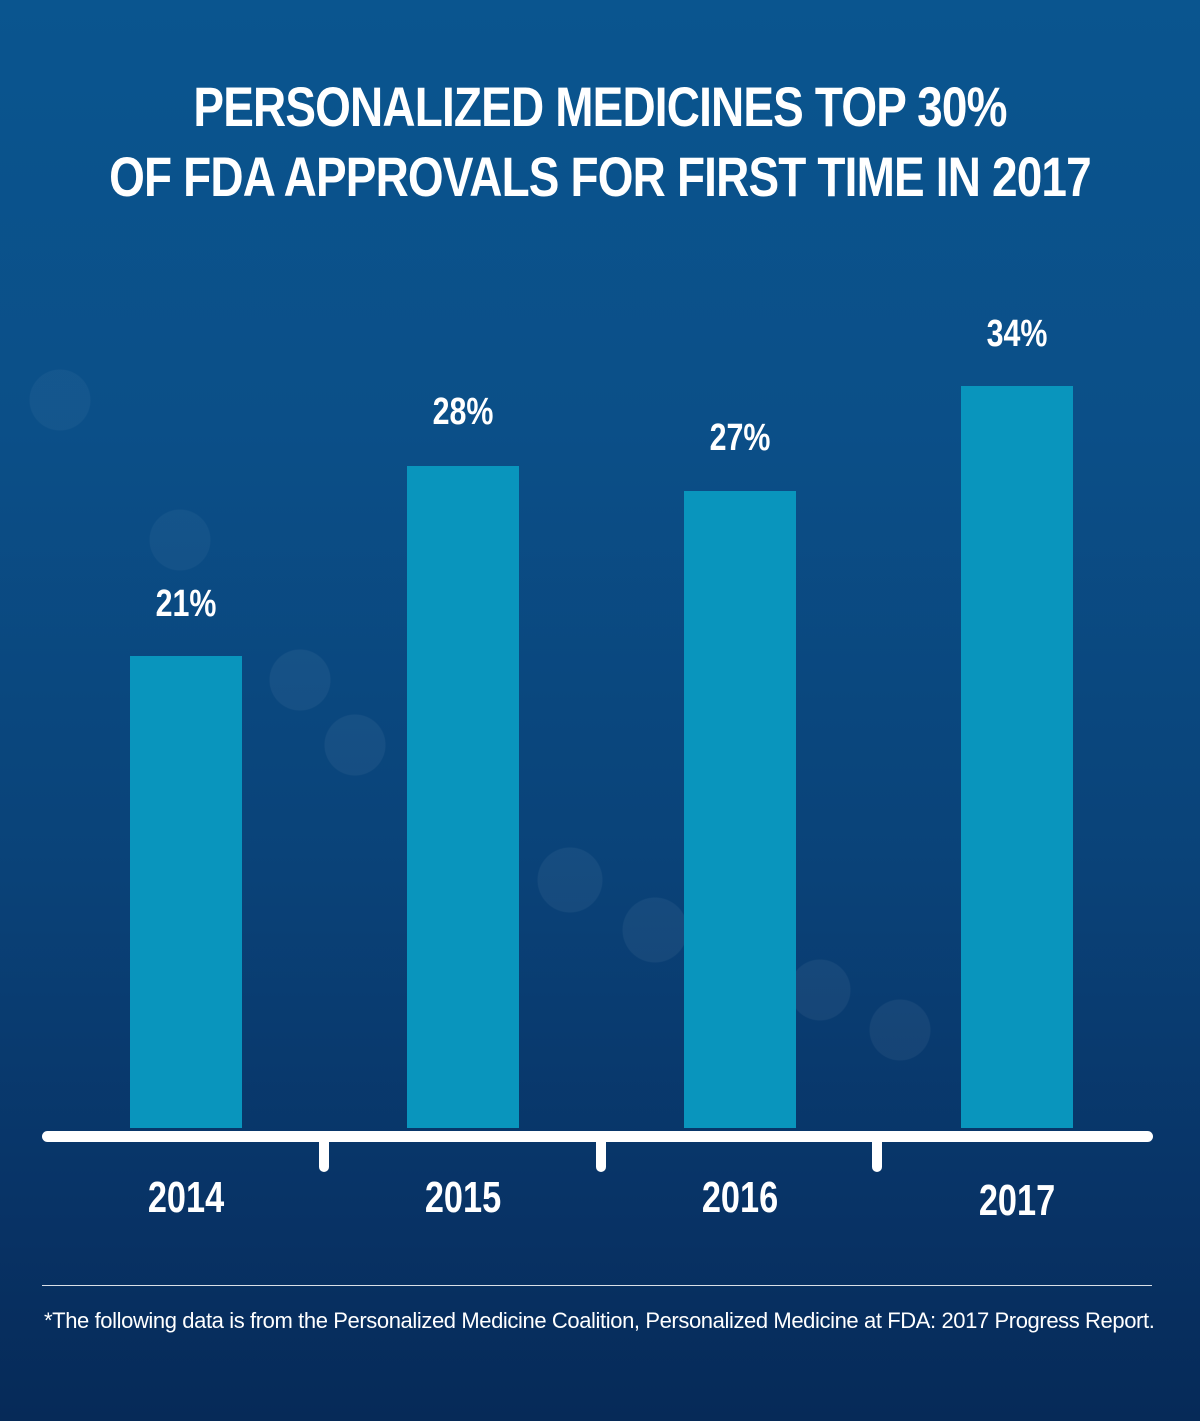 This screenshot has width=1200, height=1421. What do you see at coordinates (1017, 757) in the screenshot?
I see `bar-2017` at bounding box center [1017, 757].